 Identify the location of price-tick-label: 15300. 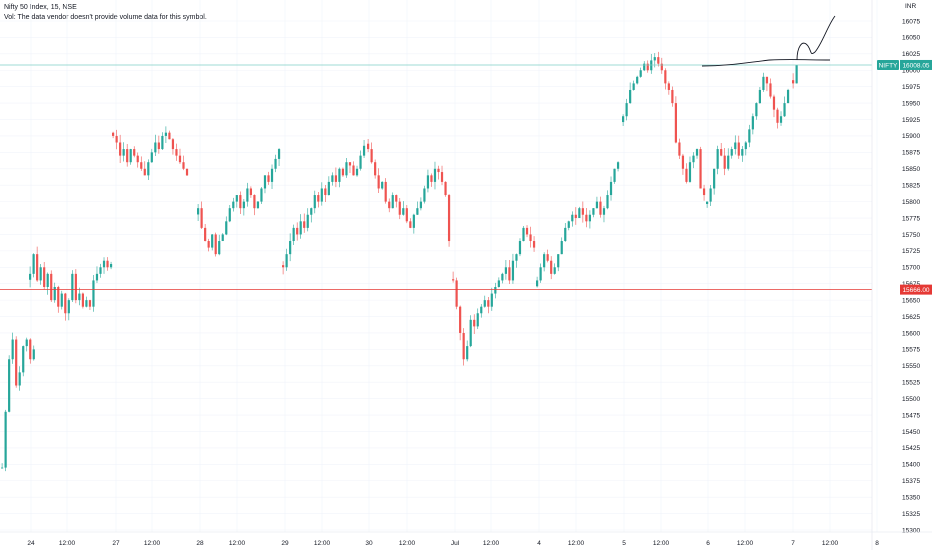
(911, 530).